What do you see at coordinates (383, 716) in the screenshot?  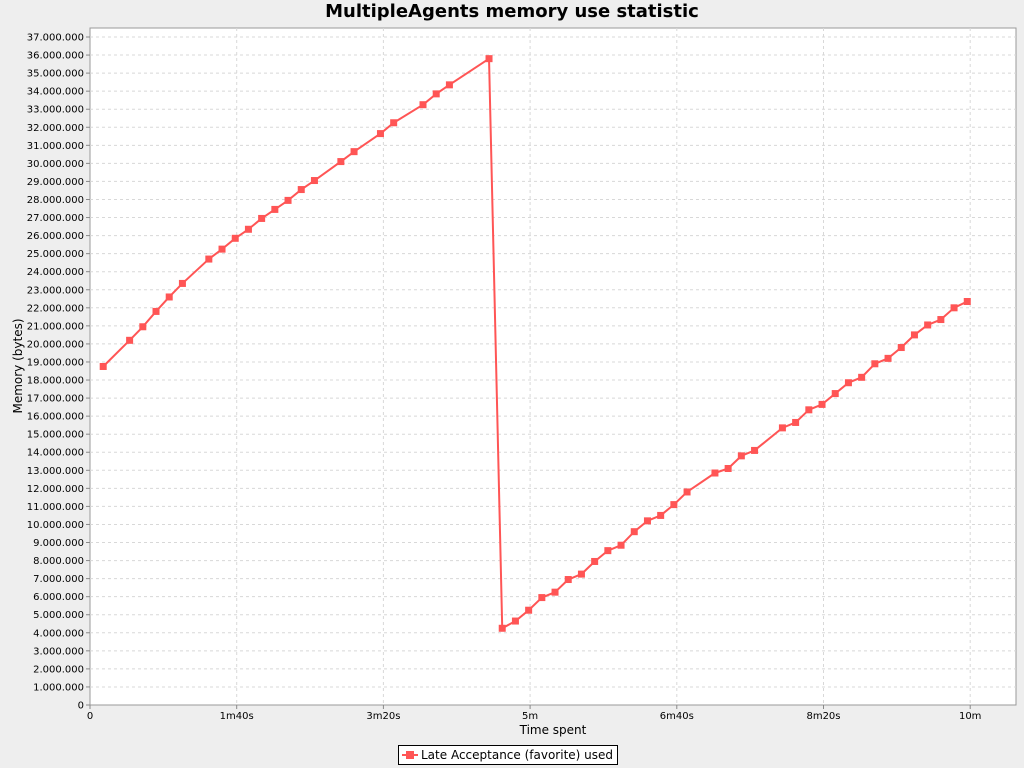 I see `x-tick-label: 3m20s` at bounding box center [383, 716].